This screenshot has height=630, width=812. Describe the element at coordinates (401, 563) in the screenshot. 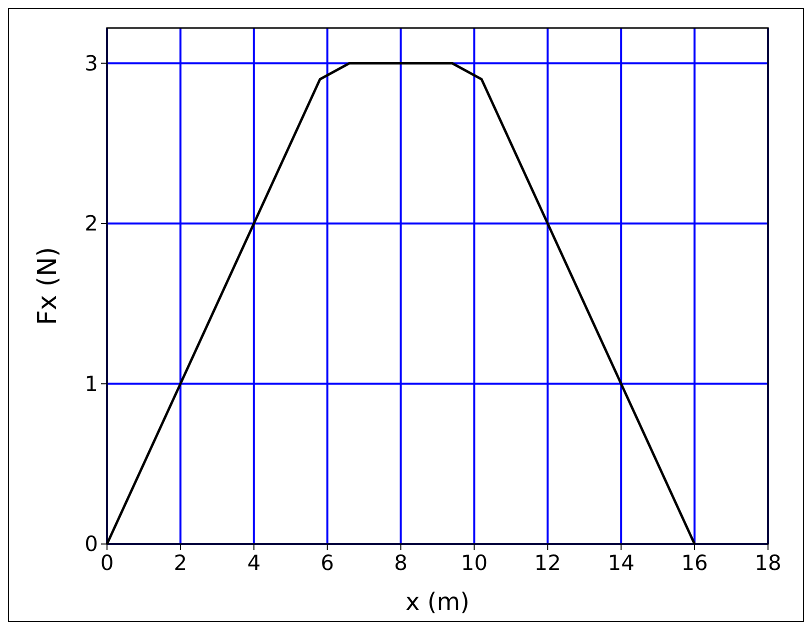

I see `x-tick-label: 8` at that location.